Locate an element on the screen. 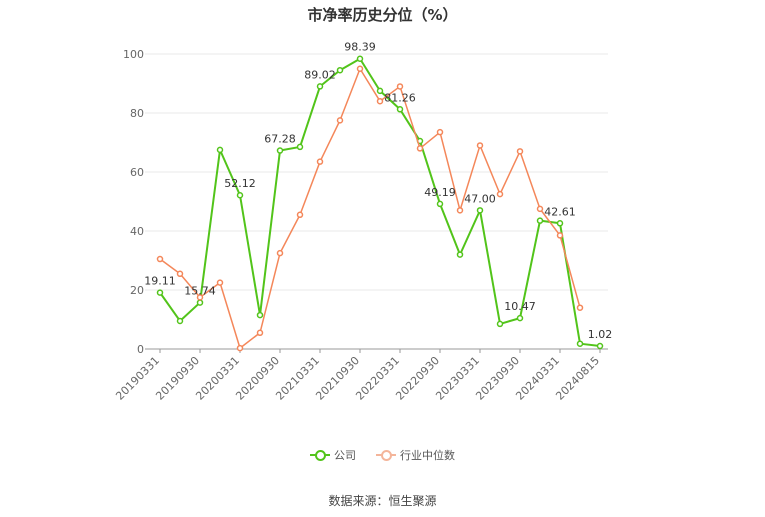  source-note: 数据来源：恒生聚源 is located at coordinates (382, 501).